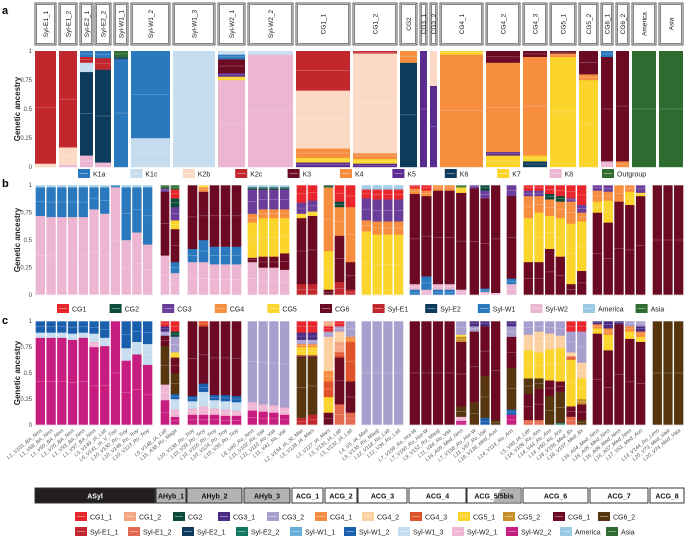 This screenshot has width=685, height=539. I want to click on cluster-label: ACG_3, so click(382, 497).